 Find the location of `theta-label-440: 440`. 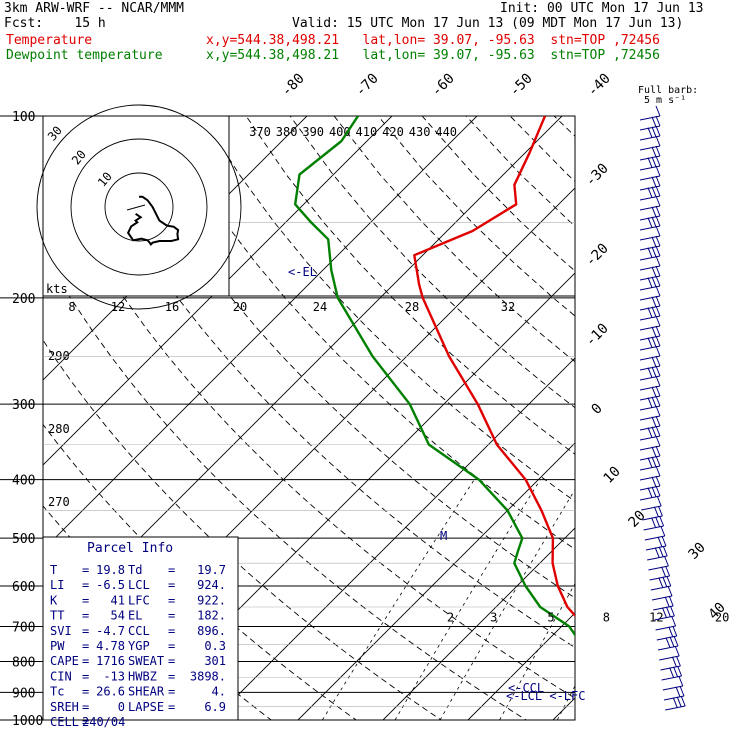

theta-label-440: 440 is located at coordinates (446, 132).